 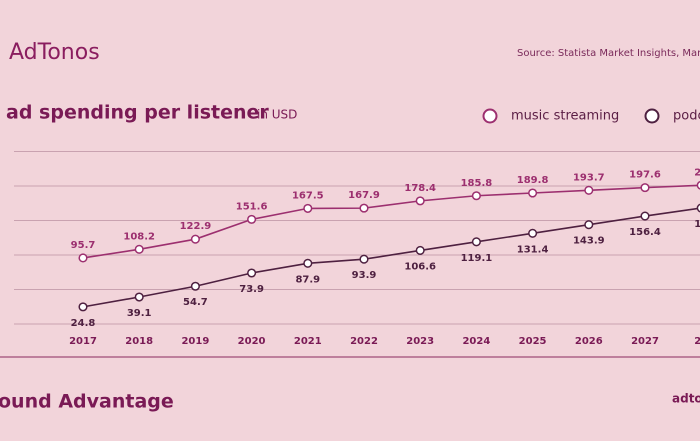 I want to click on value-label: 119.1, so click(x=477, y=258).